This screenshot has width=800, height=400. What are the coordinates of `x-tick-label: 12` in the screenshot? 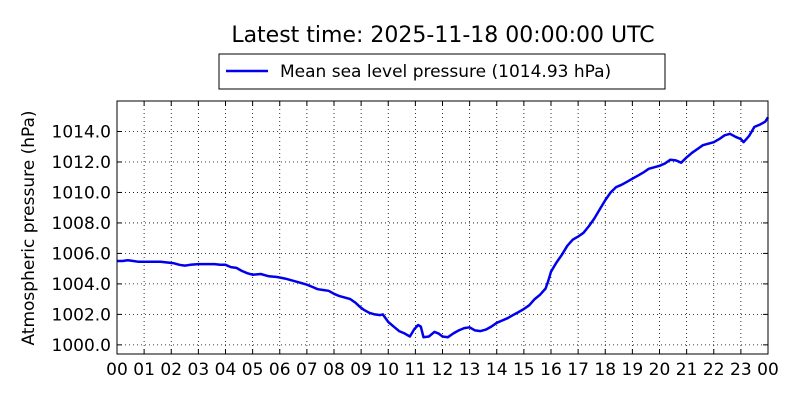 It's located at (443, 370).